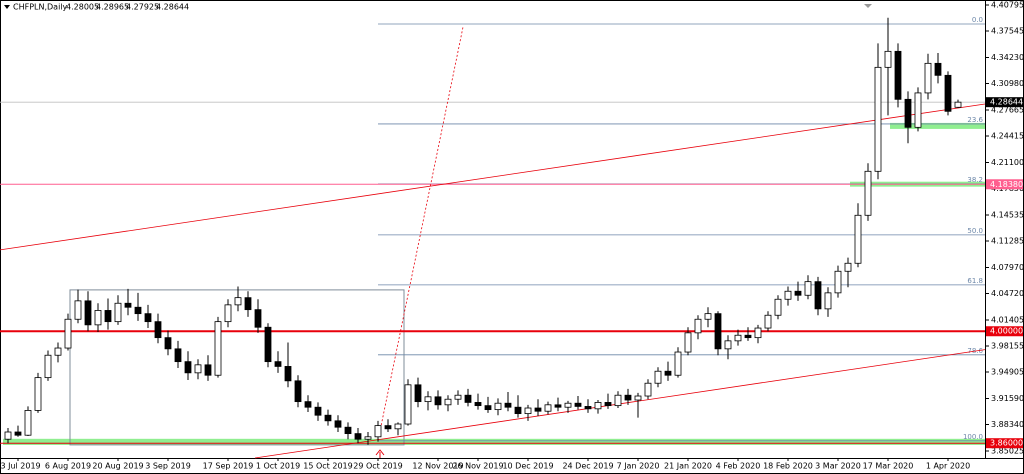  I want to click on x-tick-label: 26 Nov 2019, so click(477, 466).